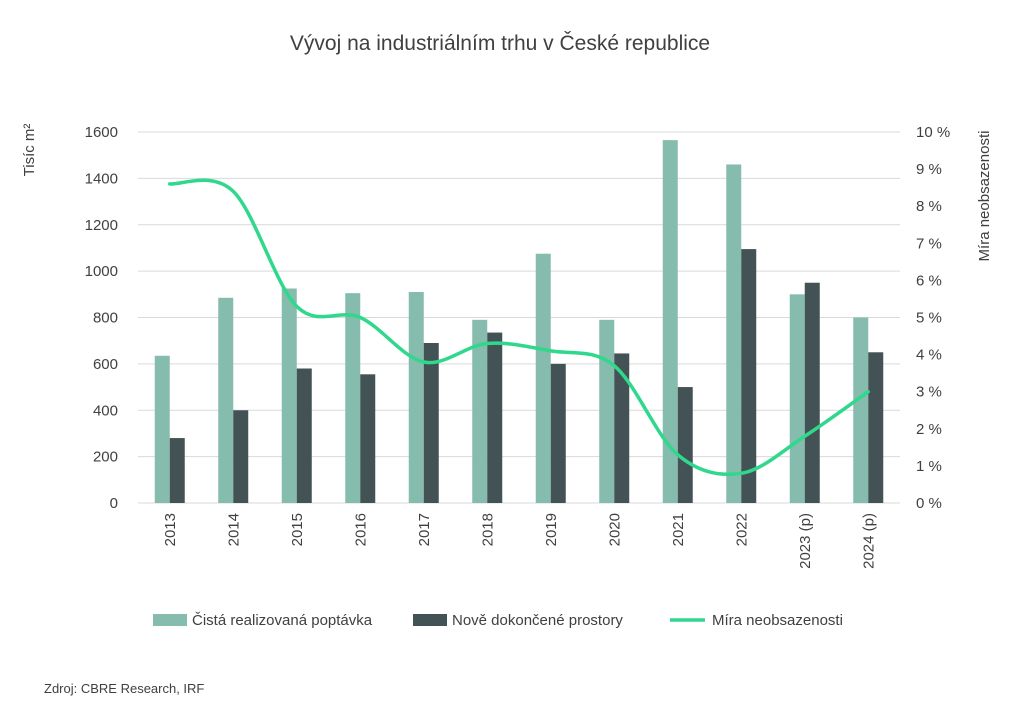 This screenshot has height=716, width=1024. Describe the element at coordinates (929, 503) in the screenshot. I see `y2-tick-label: 0 %` at that location.